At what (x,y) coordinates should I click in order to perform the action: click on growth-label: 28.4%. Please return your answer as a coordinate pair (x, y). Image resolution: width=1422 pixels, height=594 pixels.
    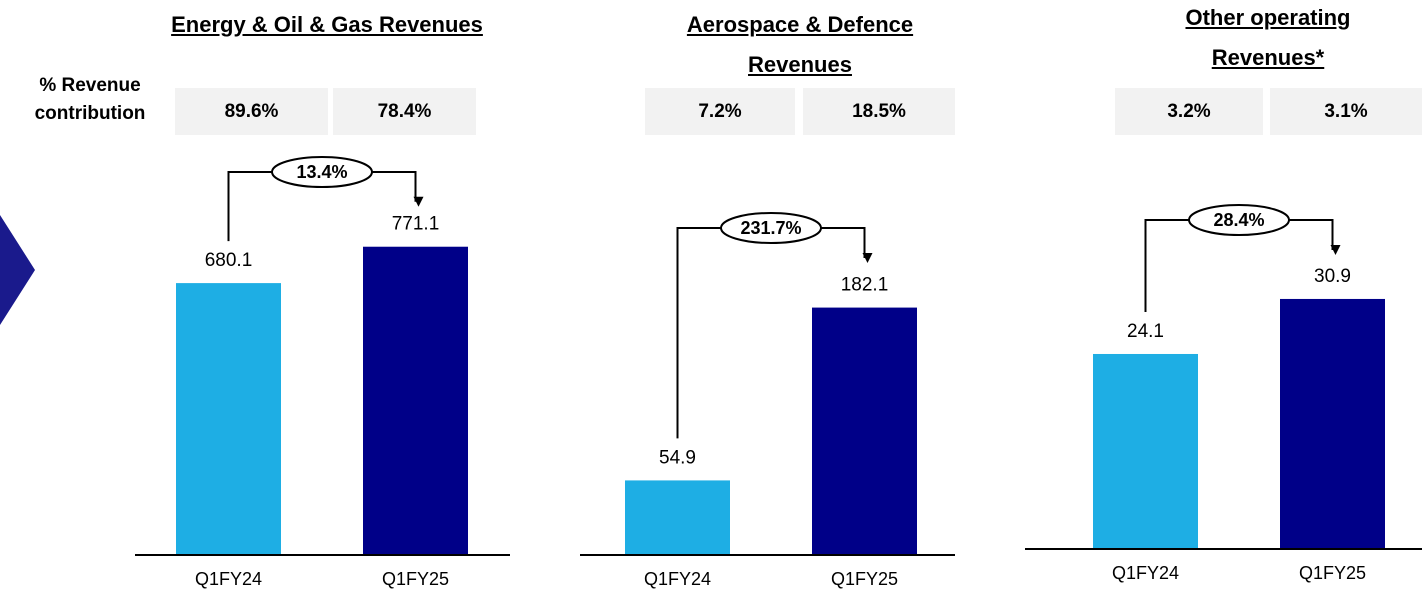
    Looking at the image, I should click on (1238, 220).